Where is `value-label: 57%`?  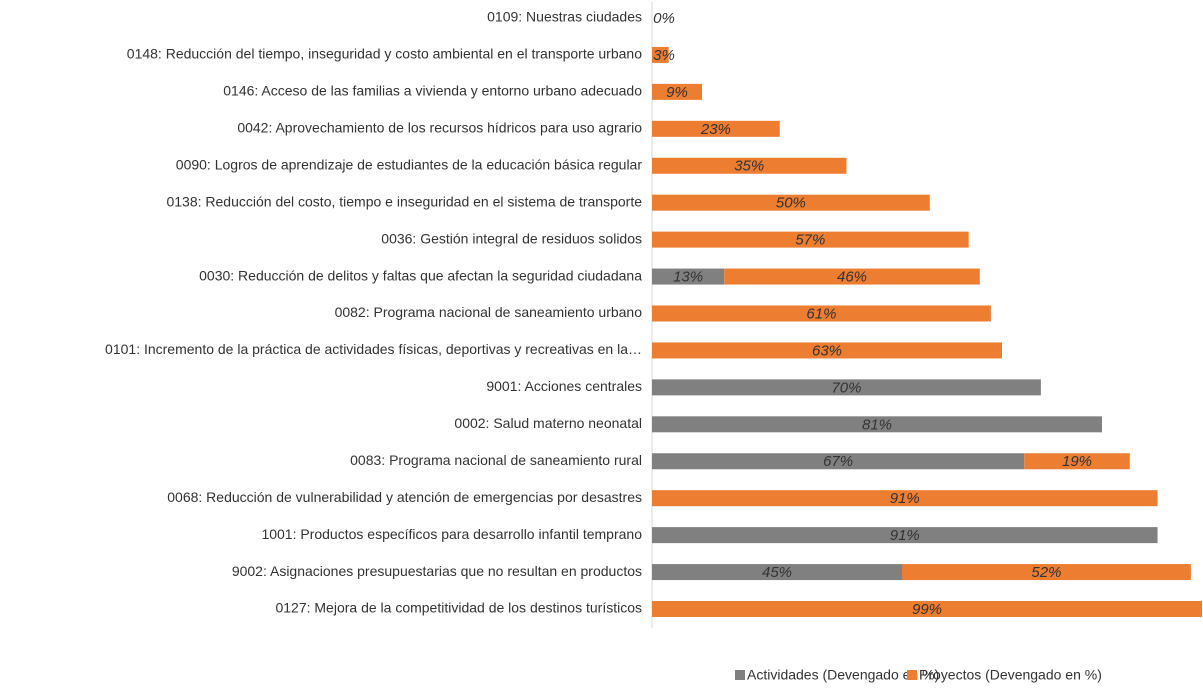
value-label: 57% is located at coordinates (810, 240).